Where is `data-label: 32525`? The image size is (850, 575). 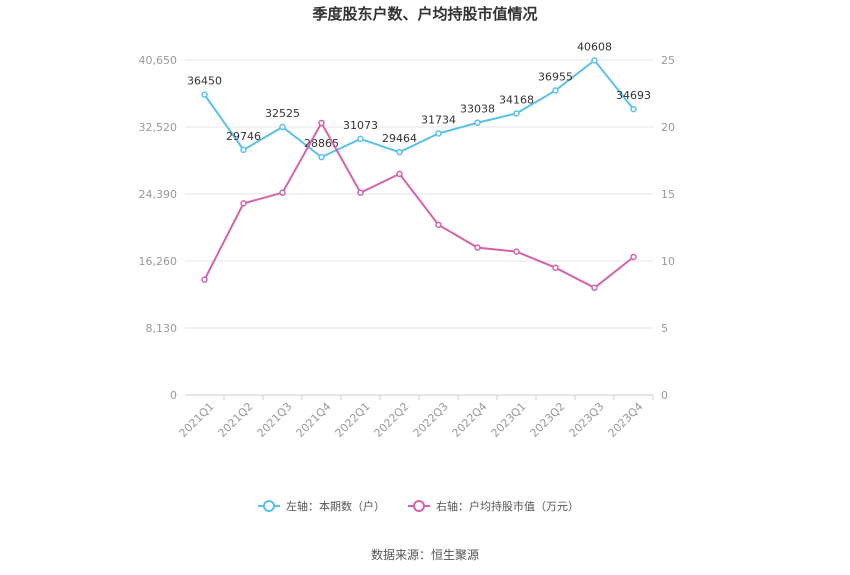
data-label: 32525 is located at coordinates (282, 113).